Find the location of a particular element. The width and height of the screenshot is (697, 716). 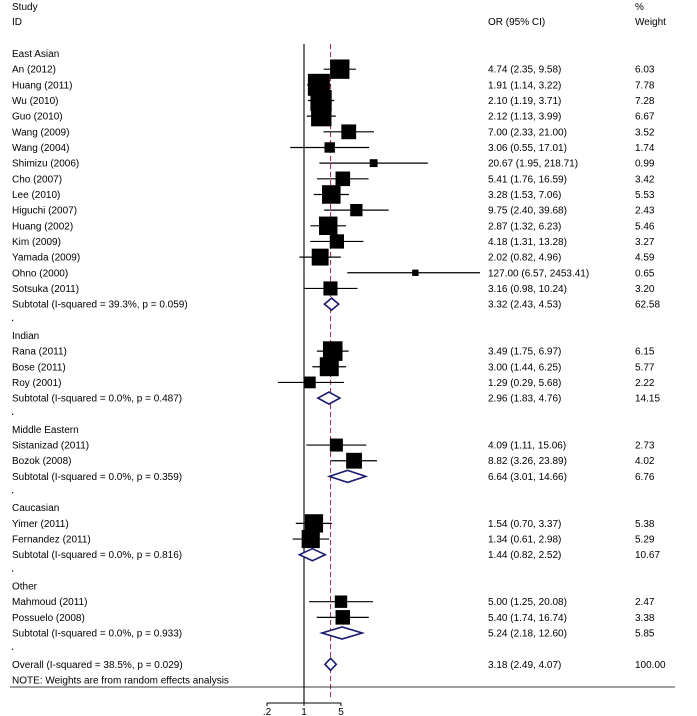

study-label: Roy (2001) is located at coordinates (36, 383).